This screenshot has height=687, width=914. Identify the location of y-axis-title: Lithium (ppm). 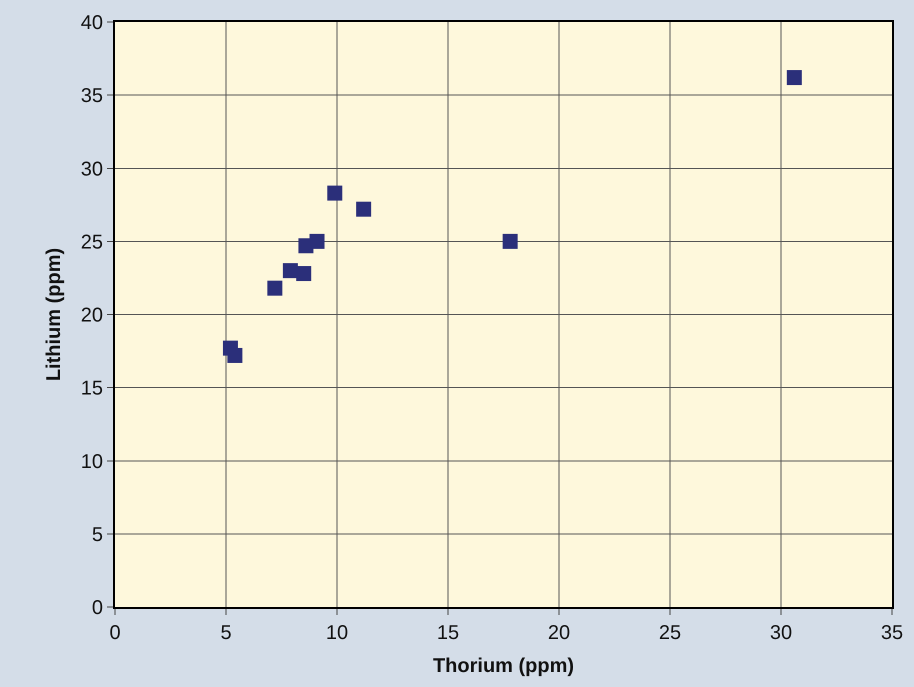
(53, 315).